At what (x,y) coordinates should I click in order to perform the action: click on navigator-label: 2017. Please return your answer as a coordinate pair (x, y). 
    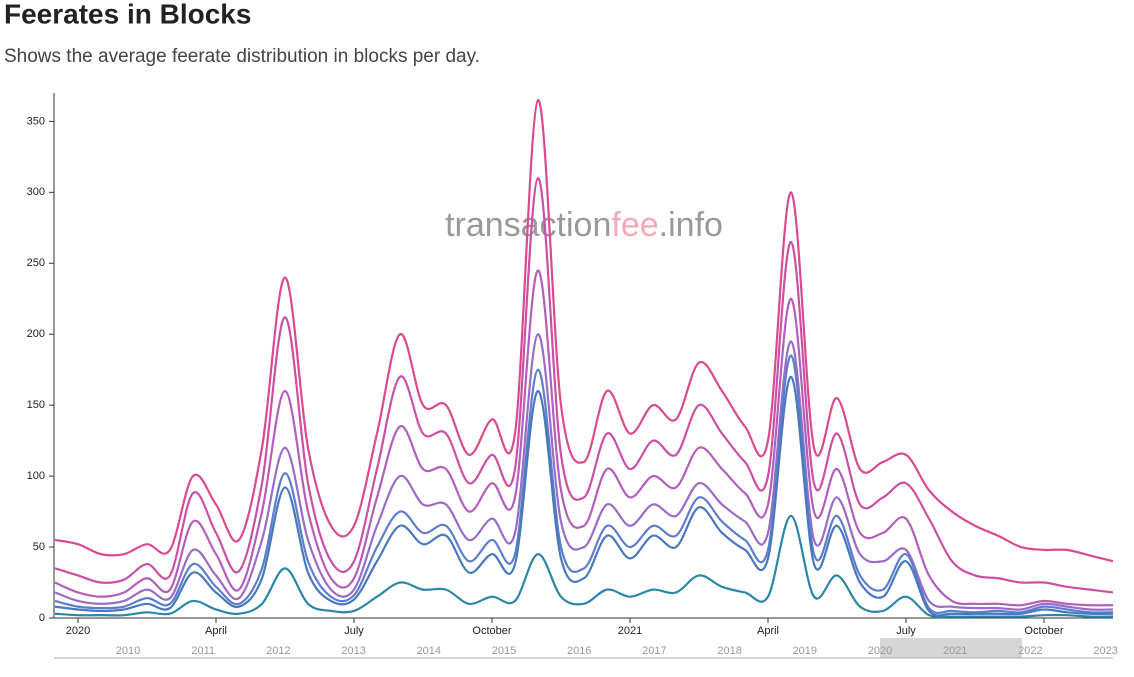
    Looking at the image, I should click on (654, 651).